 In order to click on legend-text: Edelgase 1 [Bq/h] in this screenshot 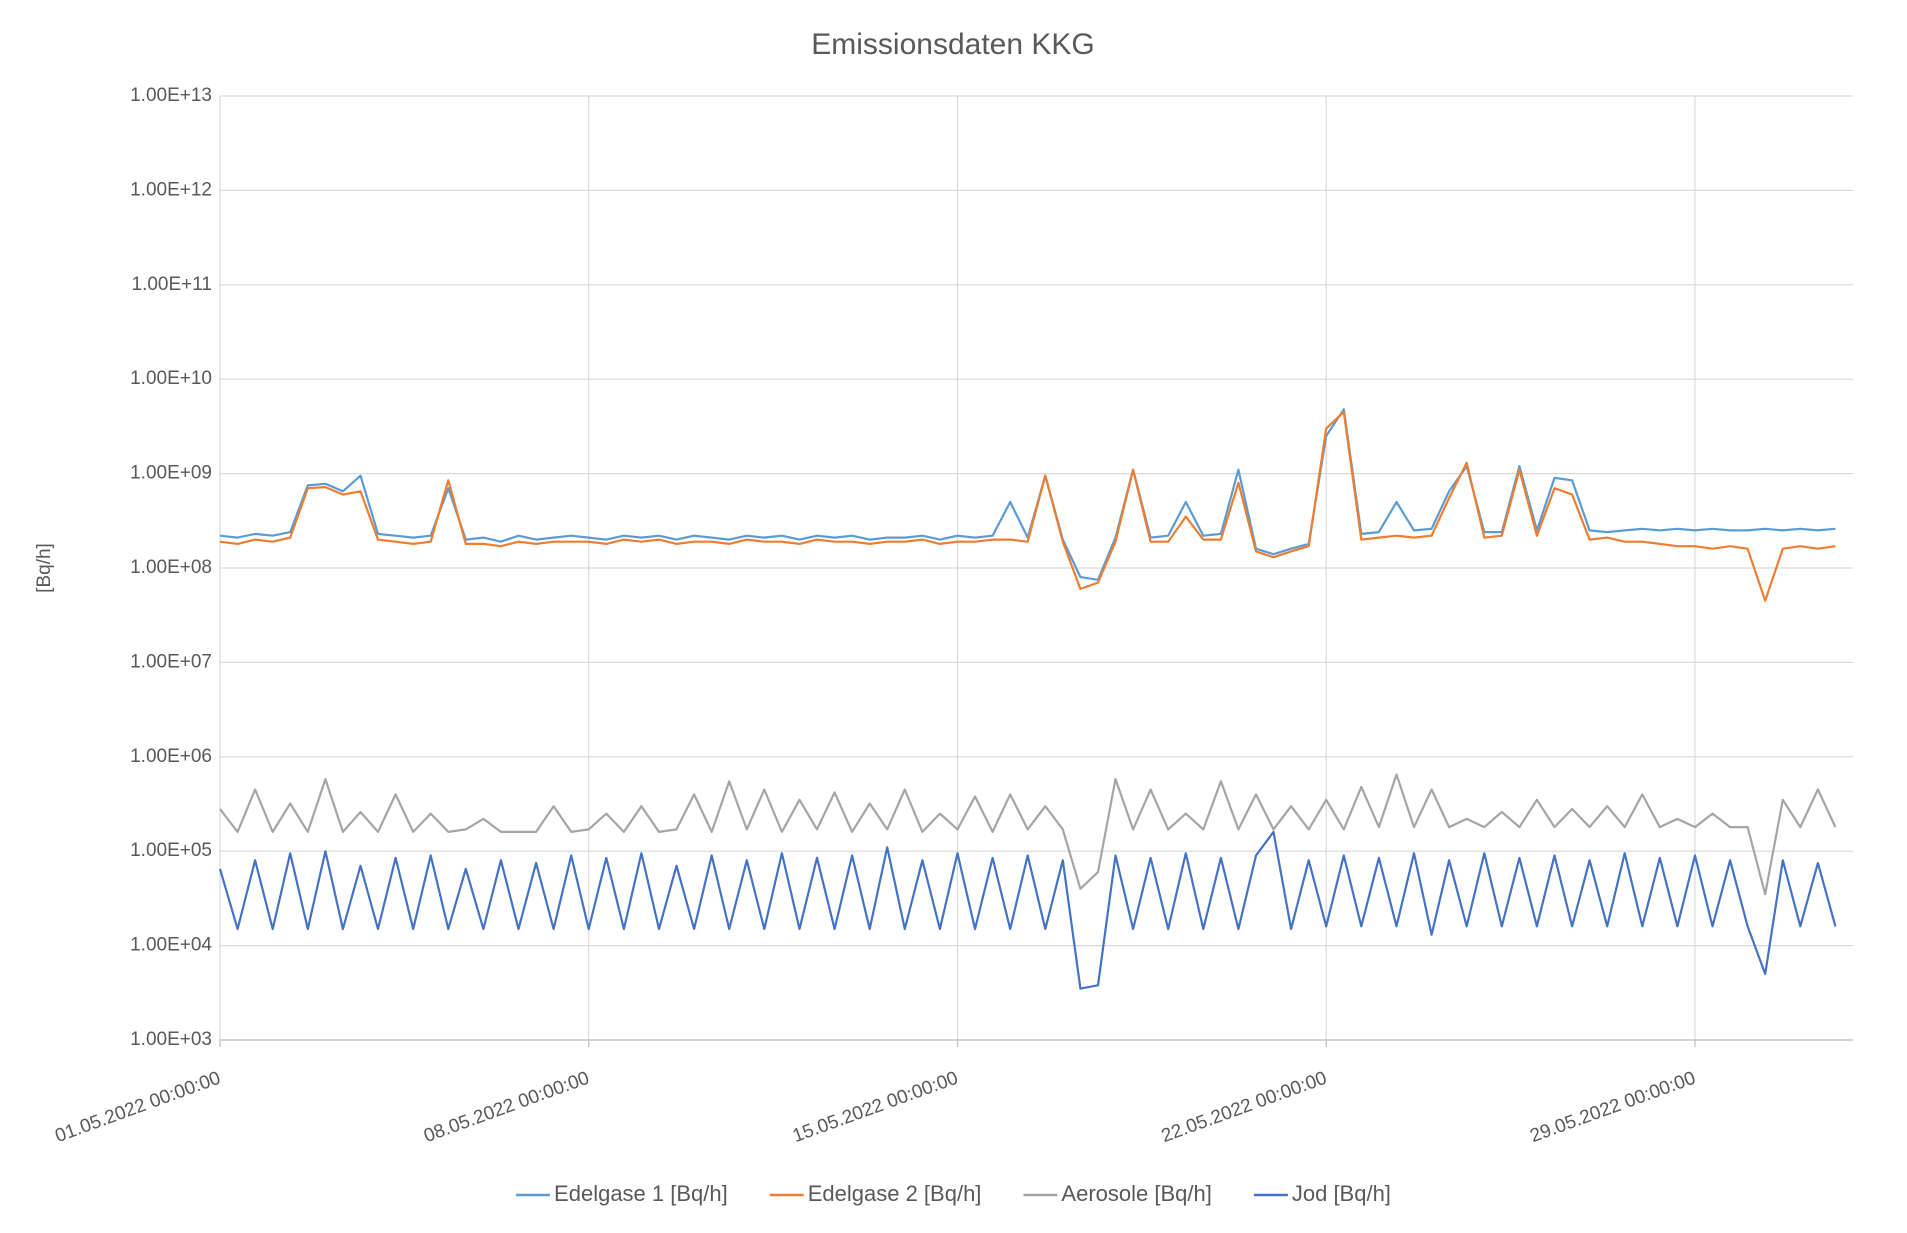, I will do `click(641, 1193)`.